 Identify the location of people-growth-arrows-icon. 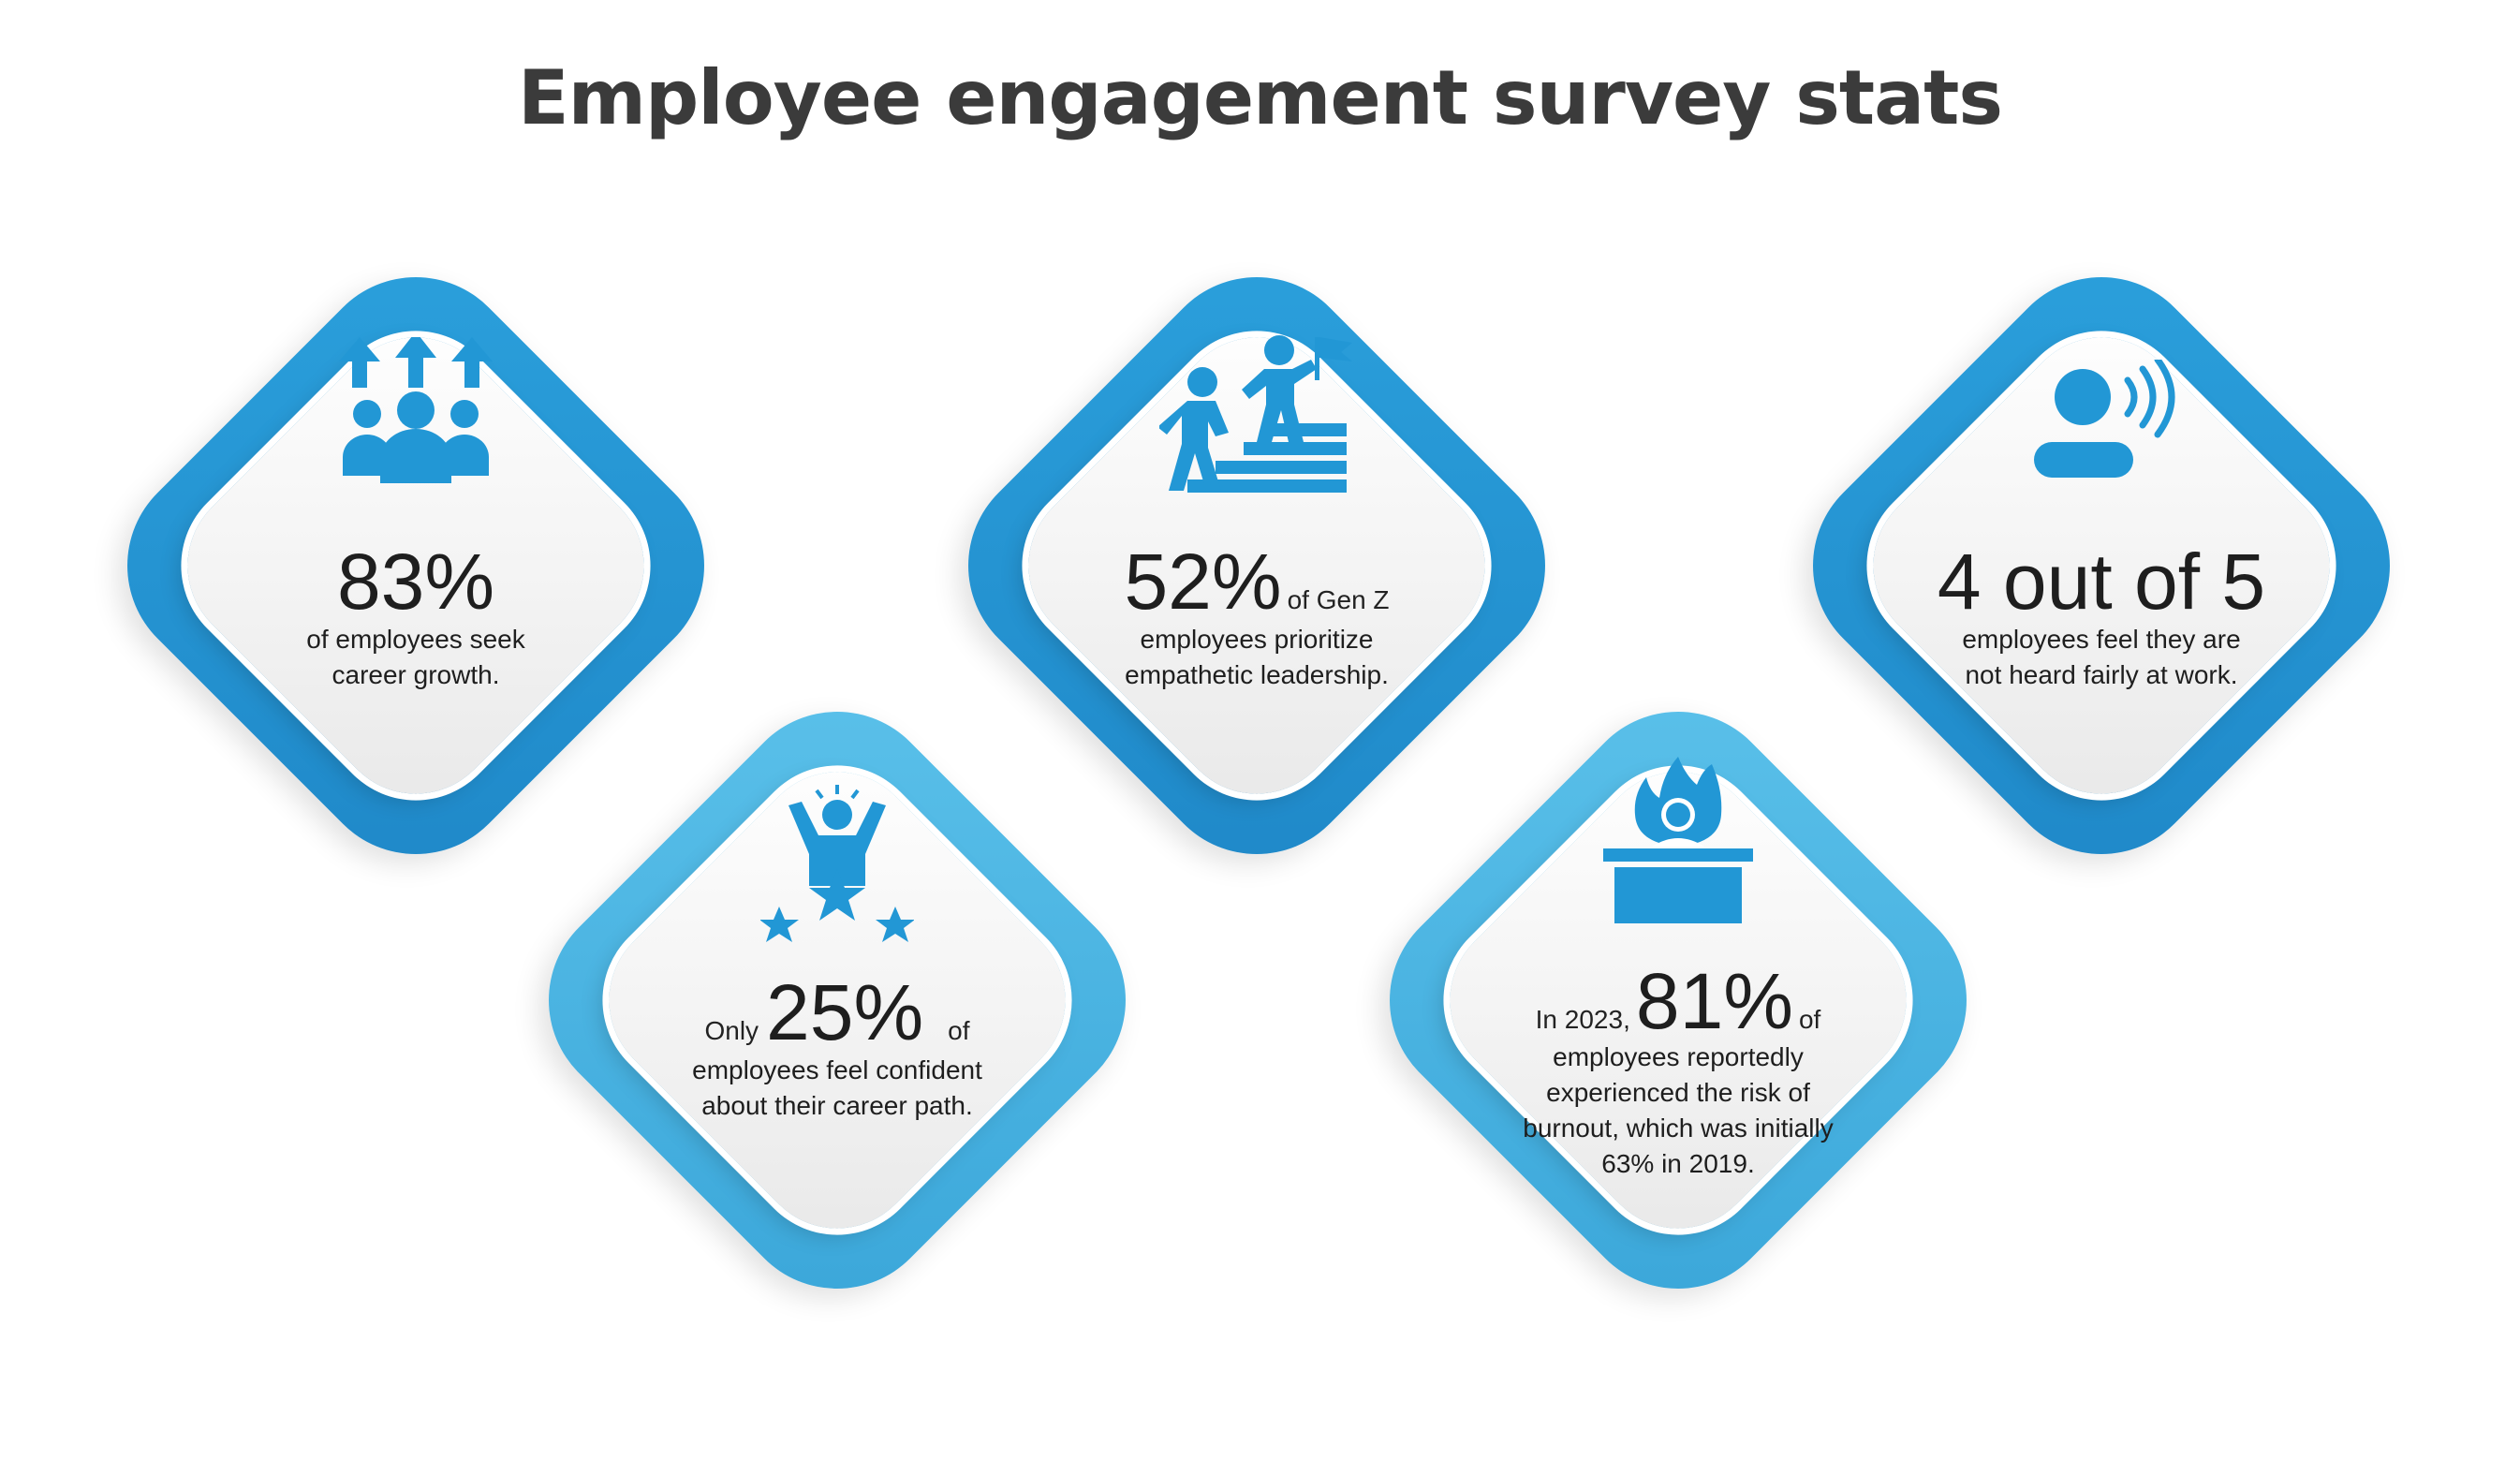
(416, 412).